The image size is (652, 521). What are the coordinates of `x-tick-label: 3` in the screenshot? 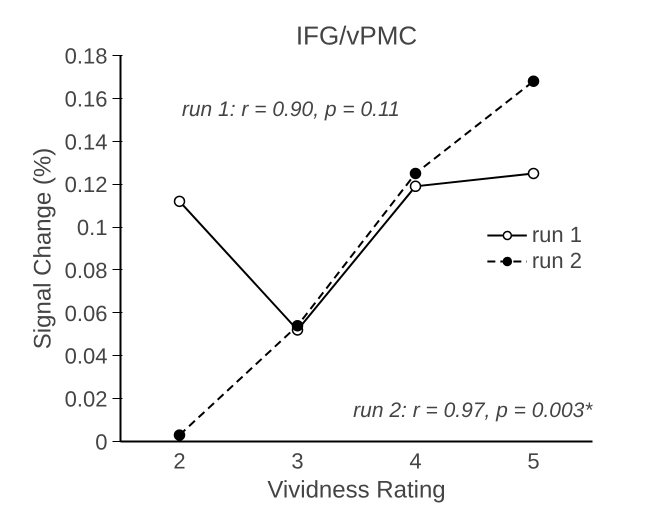 It's located at (297, 461).